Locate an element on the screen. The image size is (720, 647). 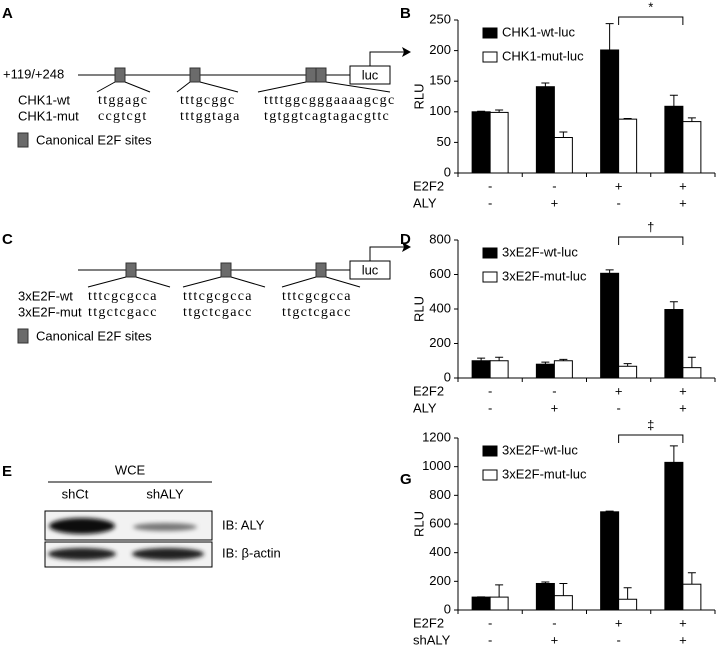
blot-label: IB: ALY is located at coordinates (243, 524).